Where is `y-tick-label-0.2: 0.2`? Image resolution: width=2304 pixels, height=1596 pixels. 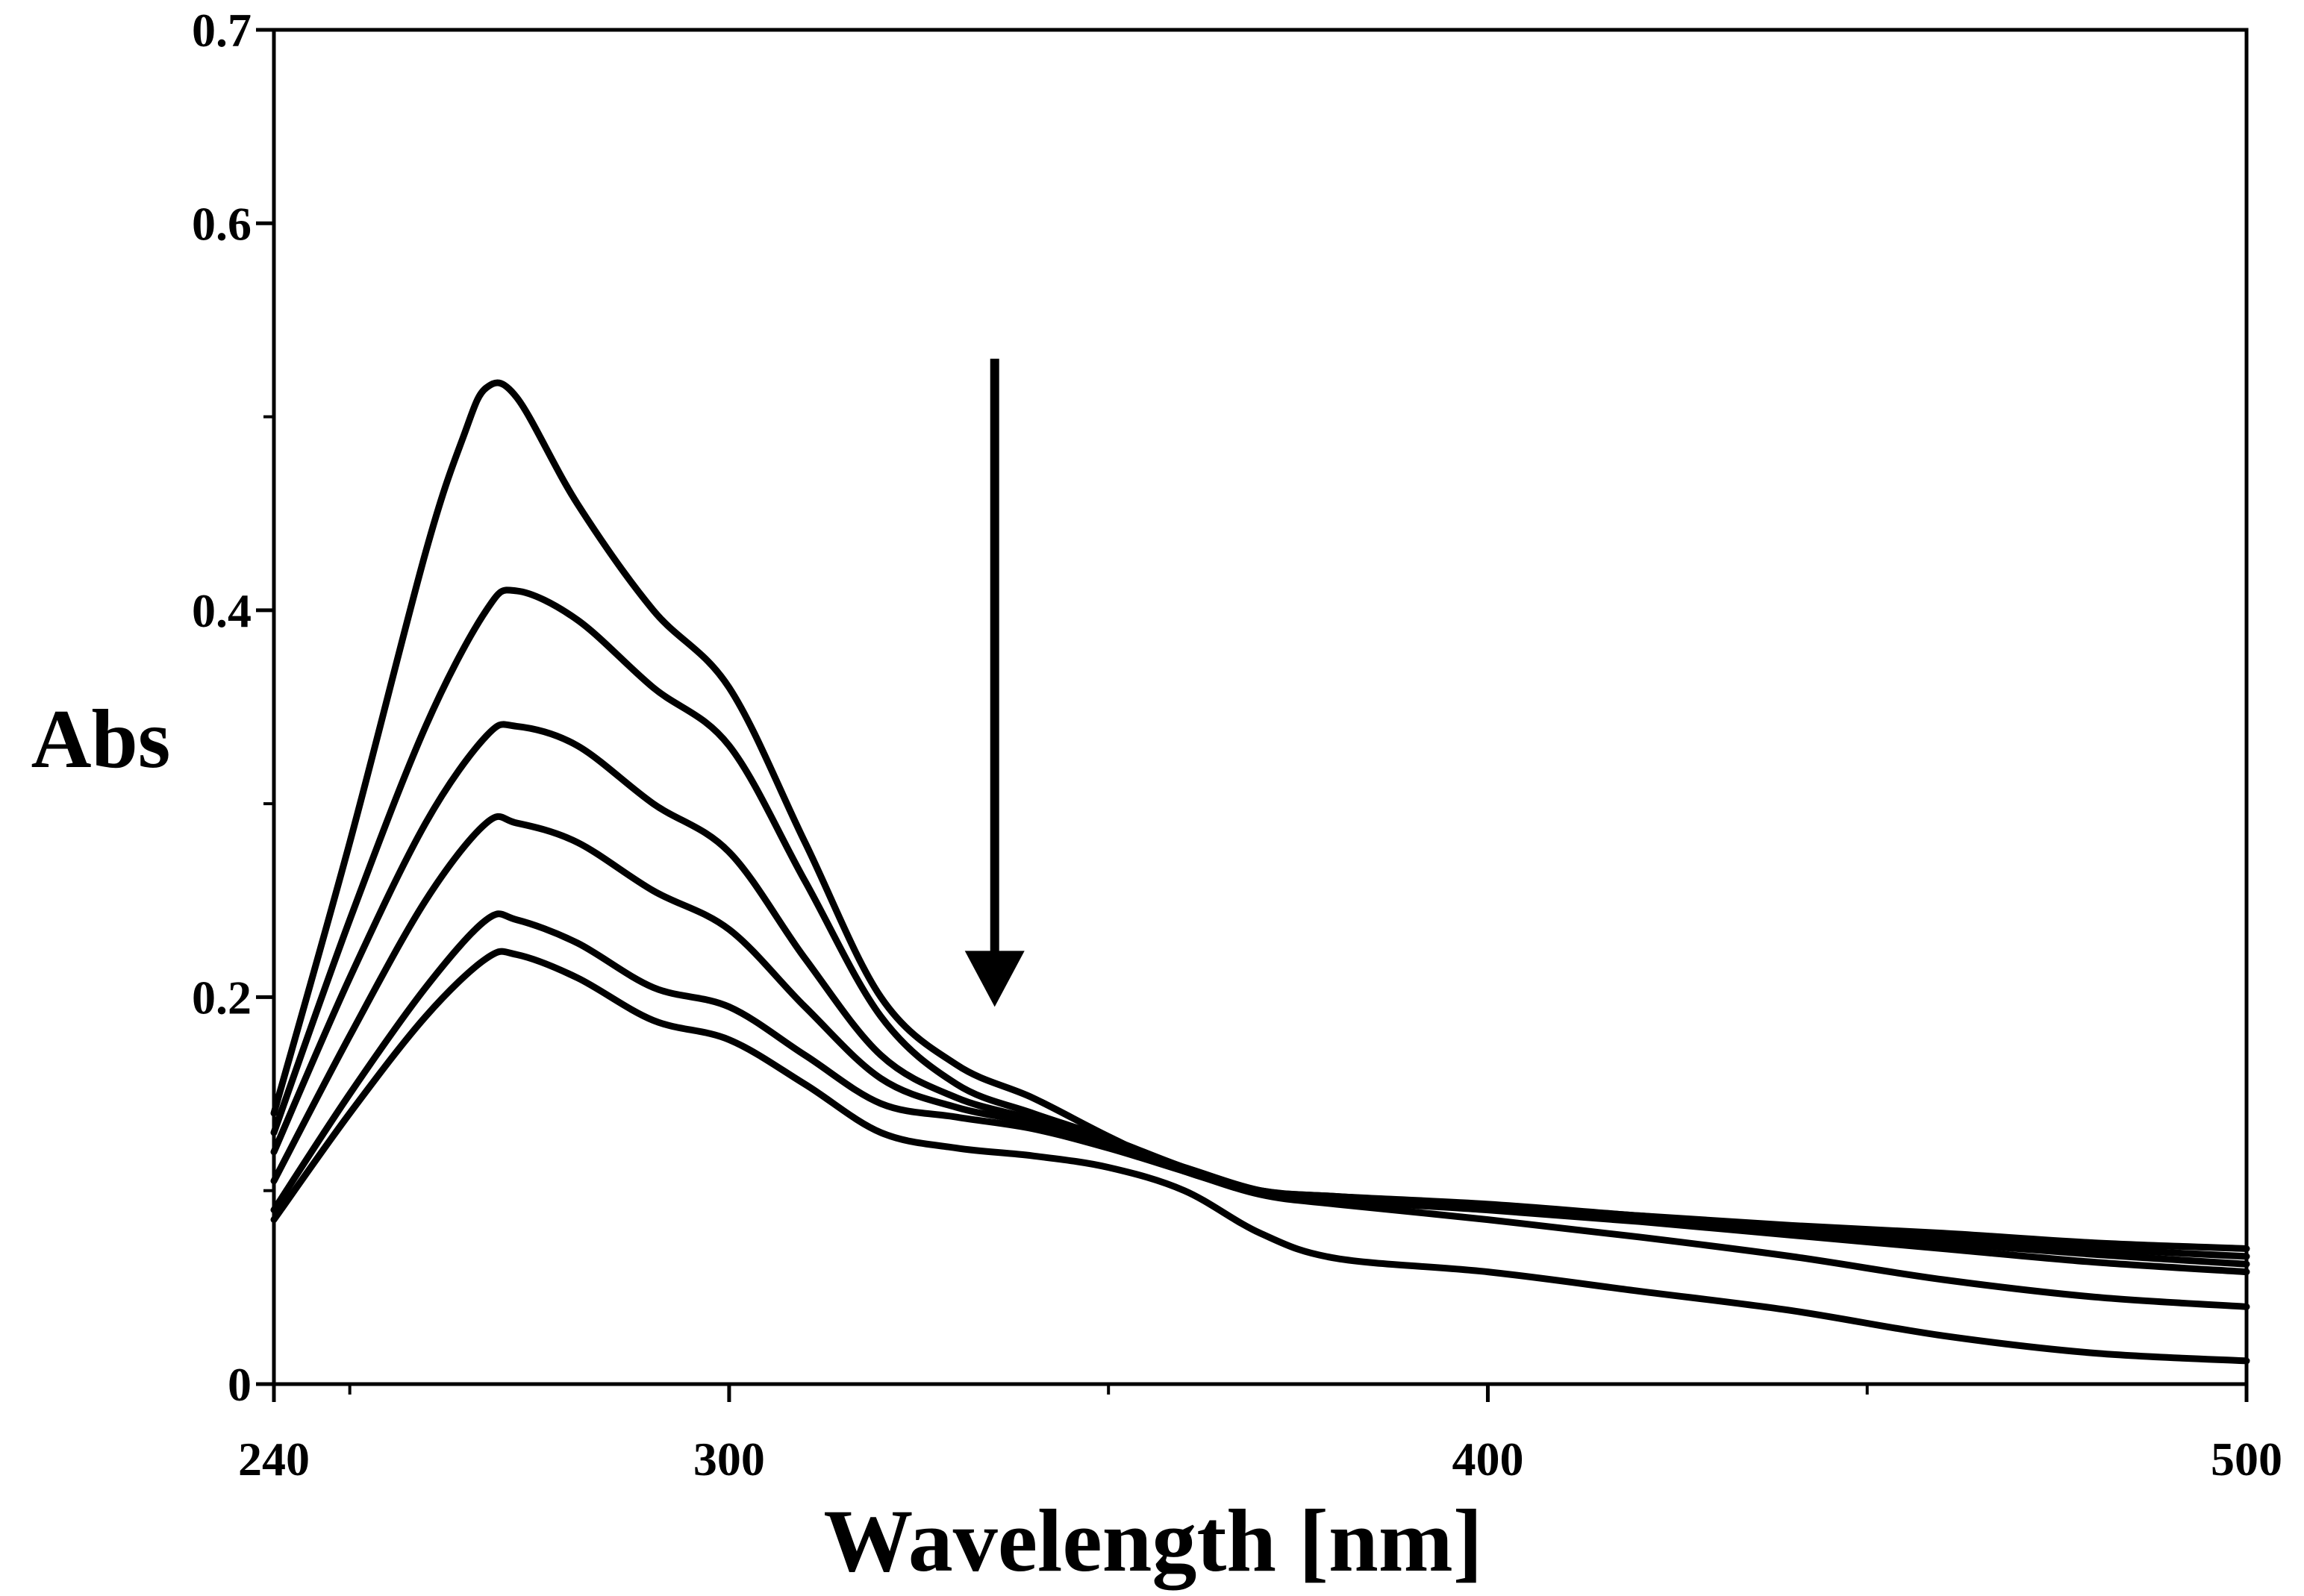 y-tick-label-0.2: 0.2 is located at coordinates (222, 997).